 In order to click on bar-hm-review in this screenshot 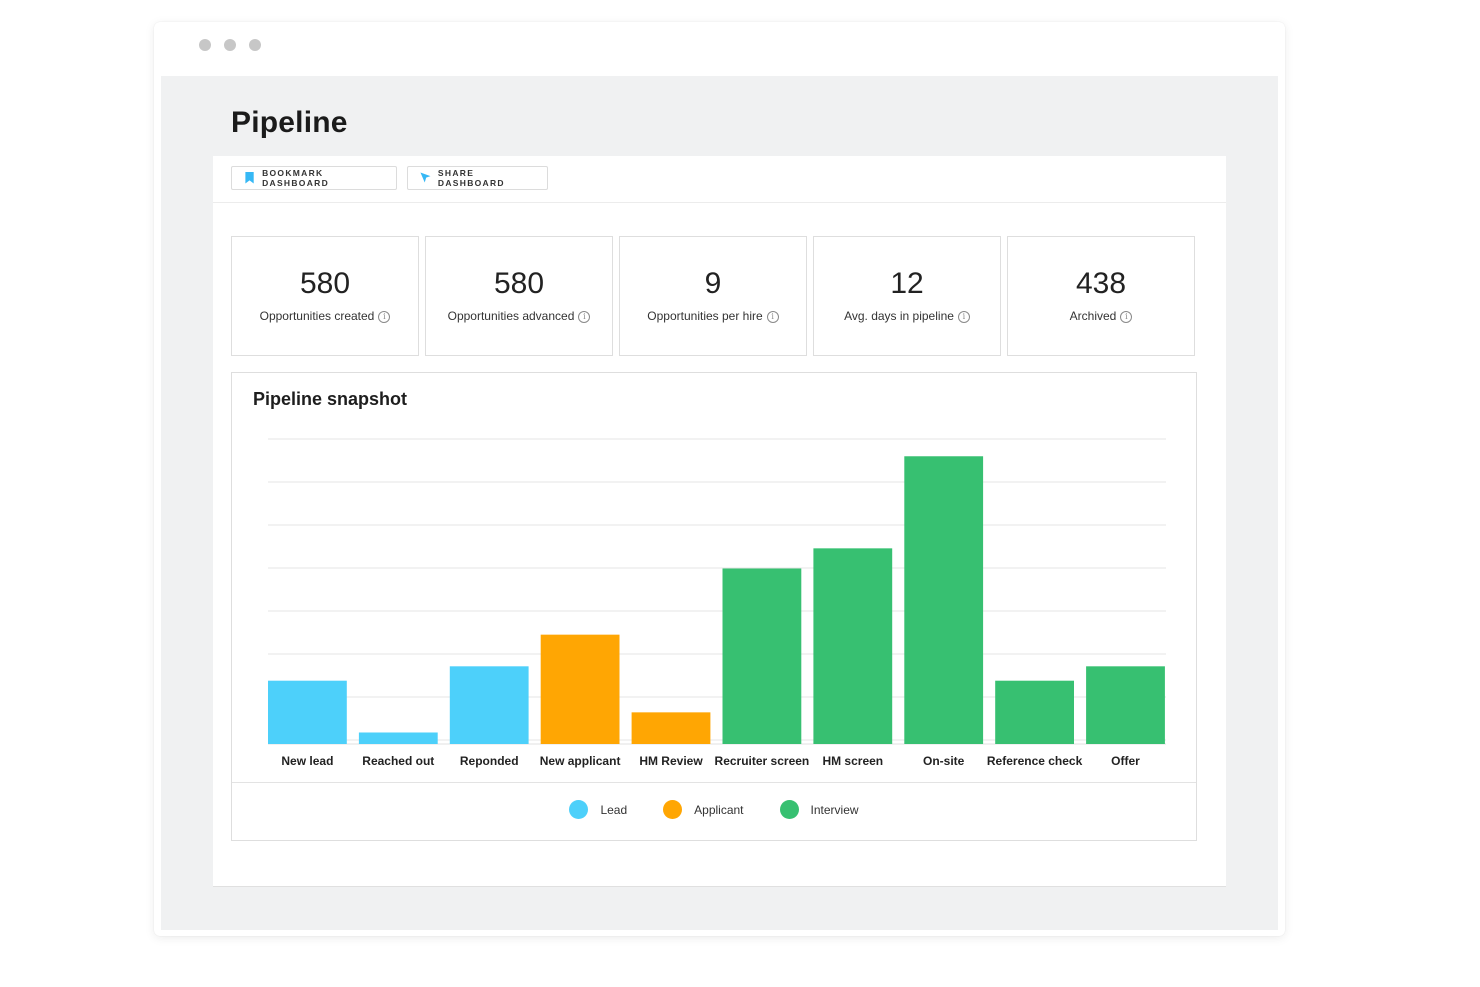, I will do `click(671, 728)`.